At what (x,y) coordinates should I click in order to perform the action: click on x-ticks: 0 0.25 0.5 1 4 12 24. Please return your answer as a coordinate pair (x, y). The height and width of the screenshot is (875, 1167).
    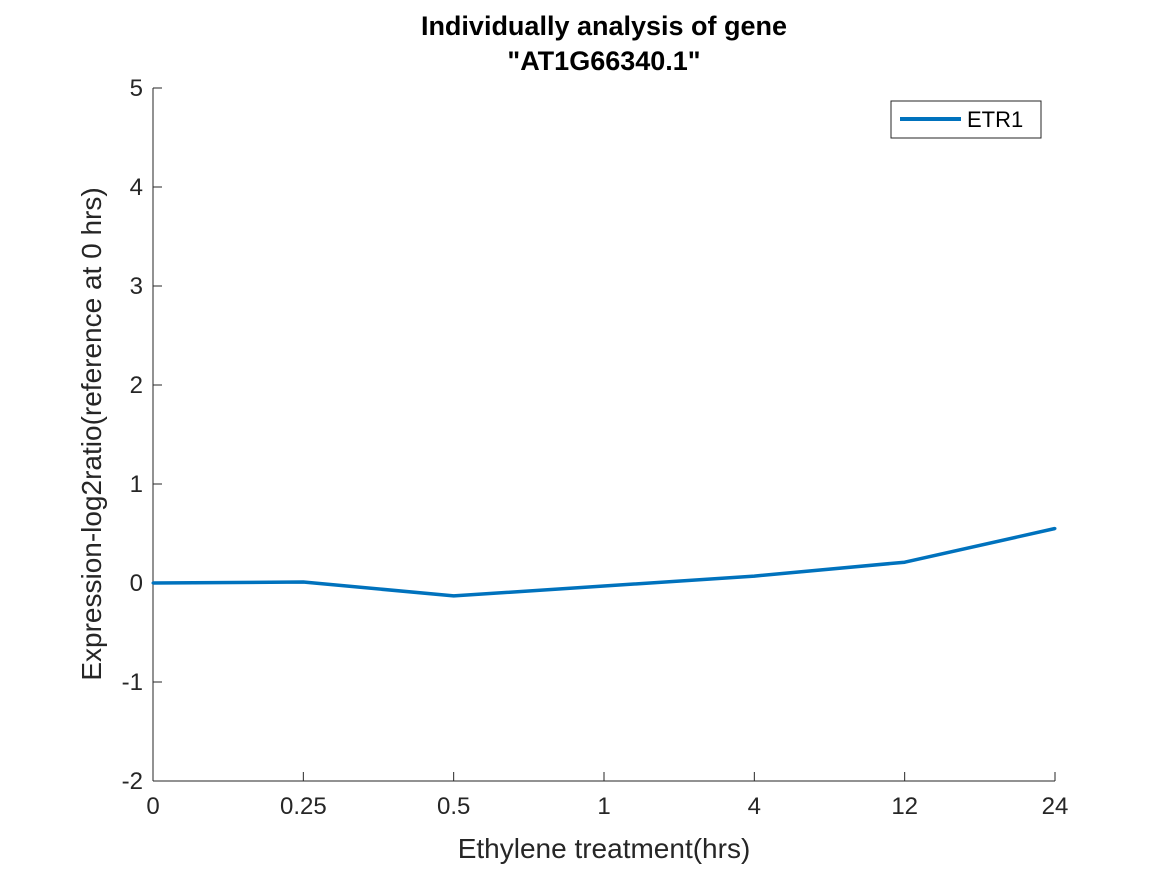
    Looking at the image, I should click on (607, 796).